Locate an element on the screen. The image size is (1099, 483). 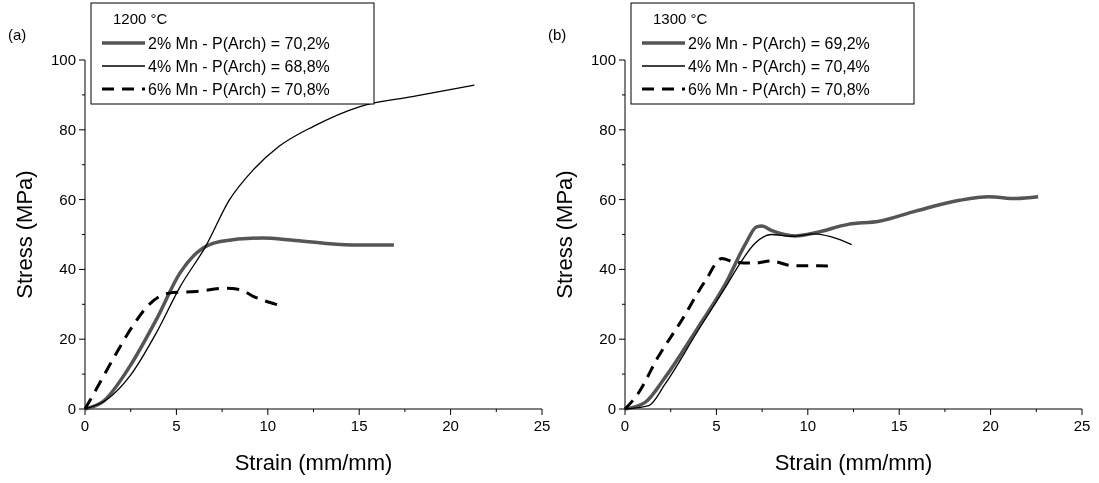
line-series is located at coordinates (239, 323).